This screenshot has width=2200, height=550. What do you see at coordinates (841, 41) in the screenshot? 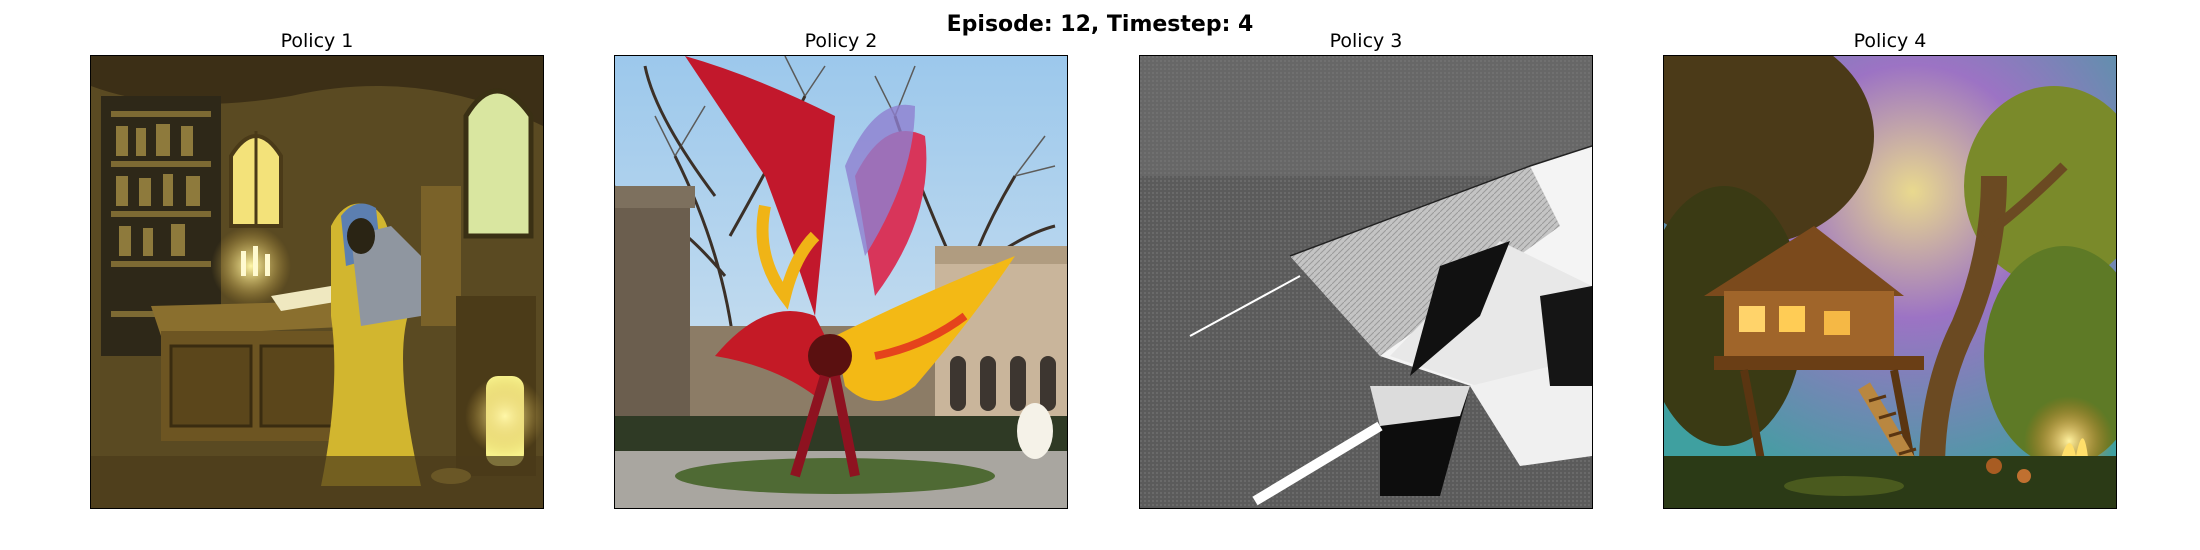
I see `policy-title-2: Policy 2` at bounding box center [841, 41].